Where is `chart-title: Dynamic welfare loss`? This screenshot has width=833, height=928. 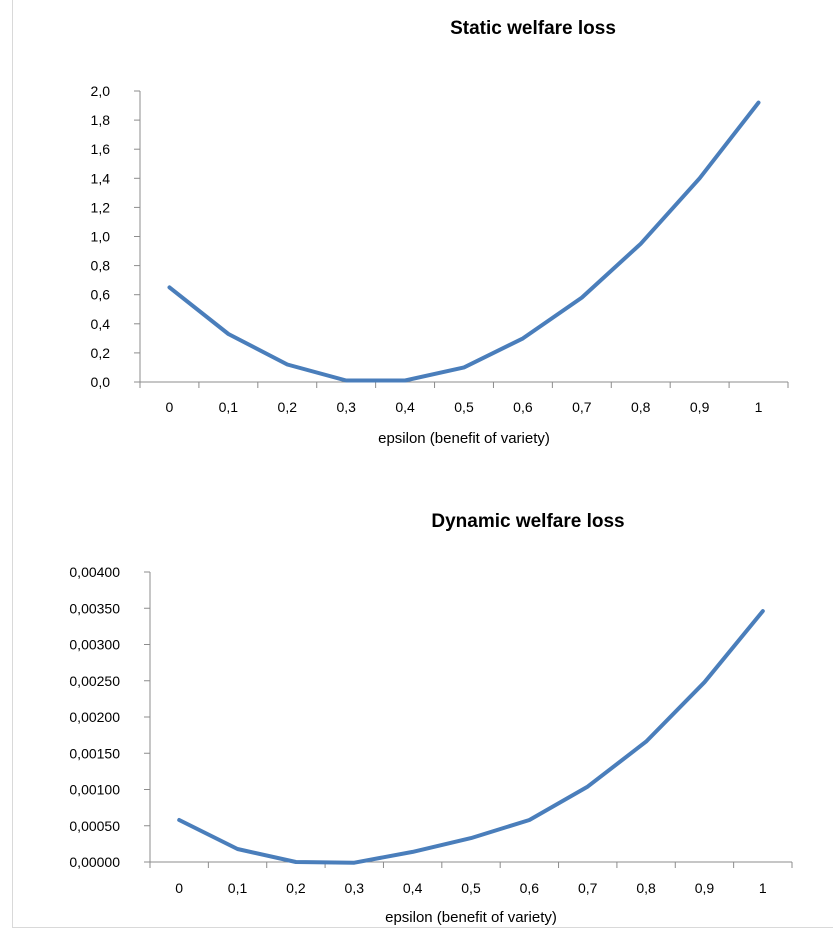 chart-title: Dynamic welfare loss is located at coordinates (527, 521).